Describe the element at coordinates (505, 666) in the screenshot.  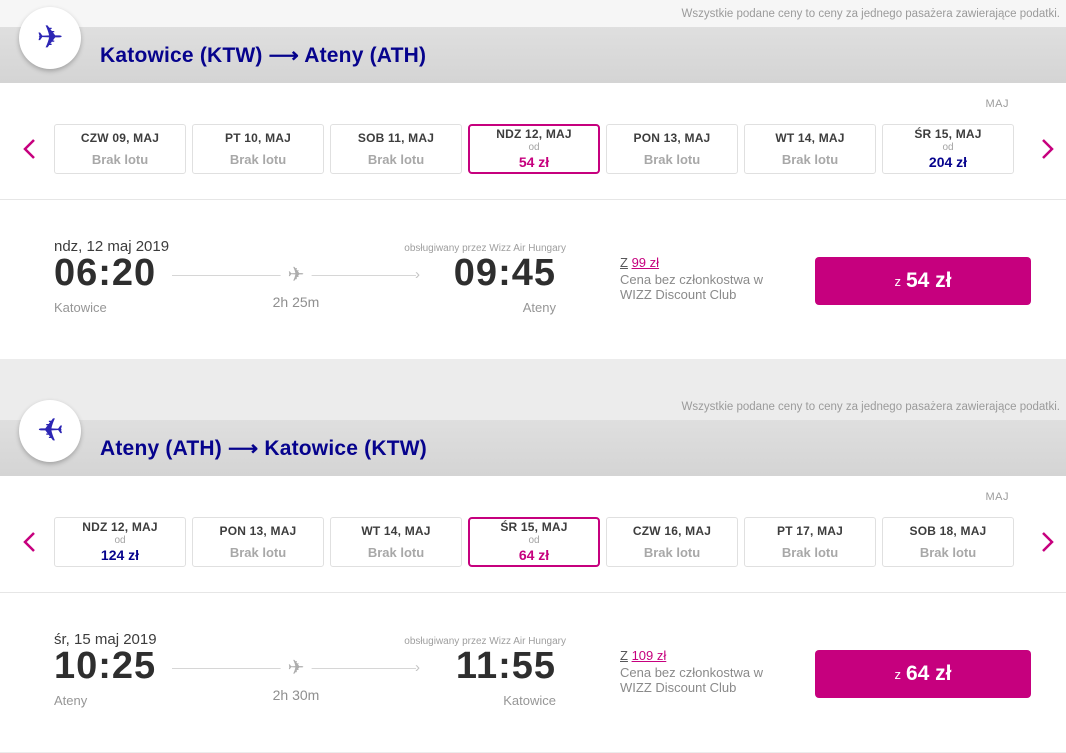
I see `arrival-time: 11:55` at that location.